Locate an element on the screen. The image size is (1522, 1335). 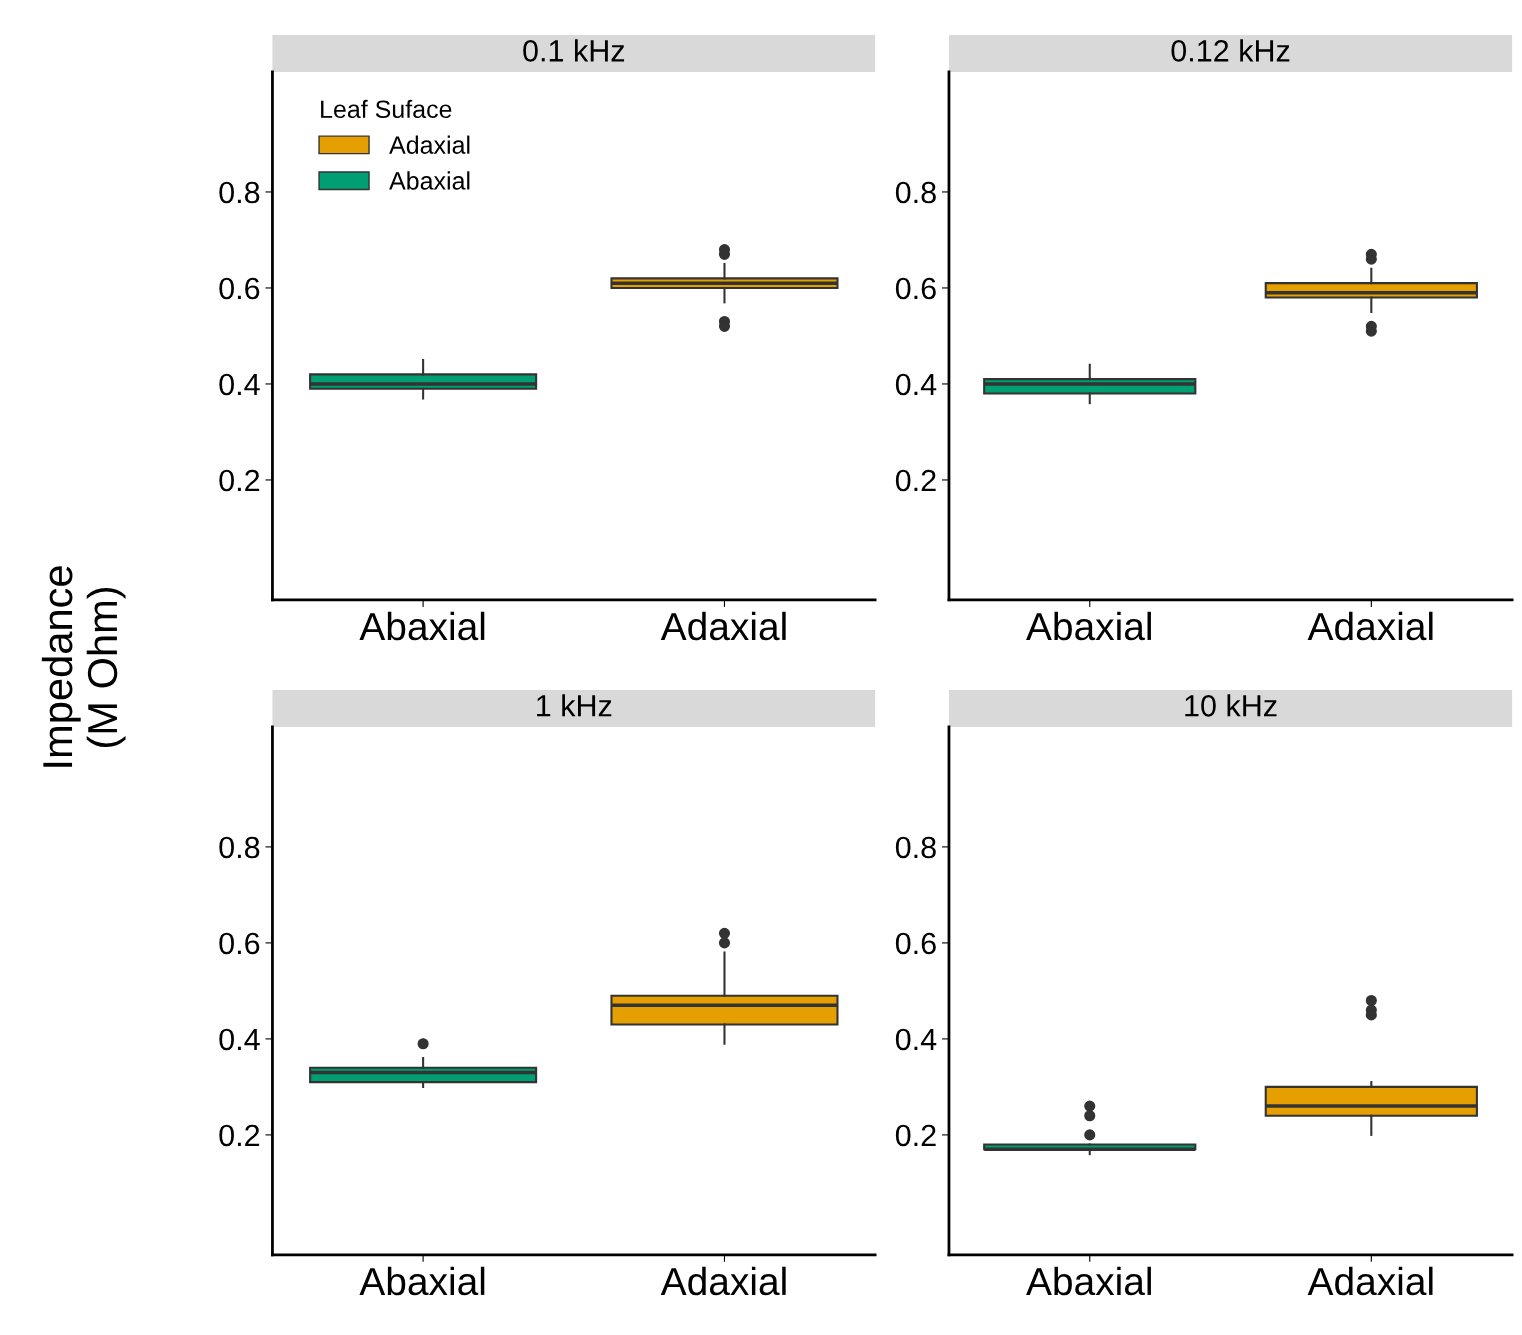
chart-title: 1 kHz is located at coordinates (574, 705).